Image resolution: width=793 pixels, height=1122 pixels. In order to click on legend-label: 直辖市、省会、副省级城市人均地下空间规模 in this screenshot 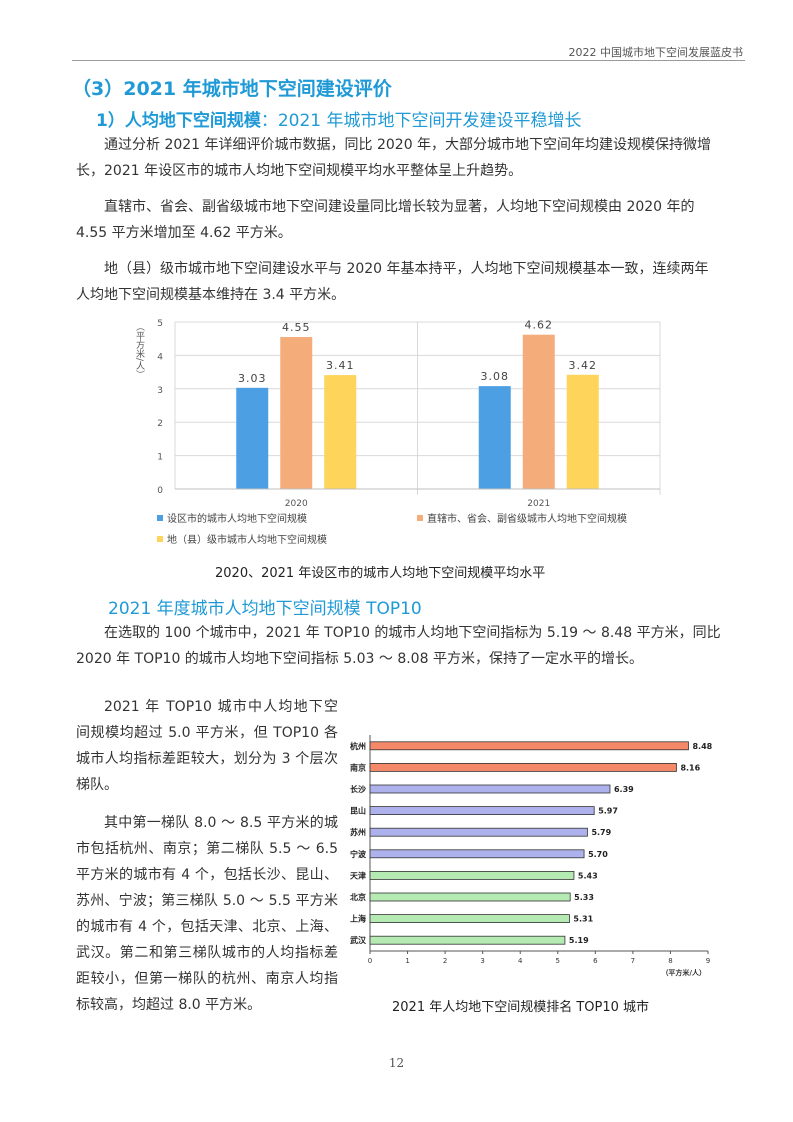, I will do `click(527, 518)`.